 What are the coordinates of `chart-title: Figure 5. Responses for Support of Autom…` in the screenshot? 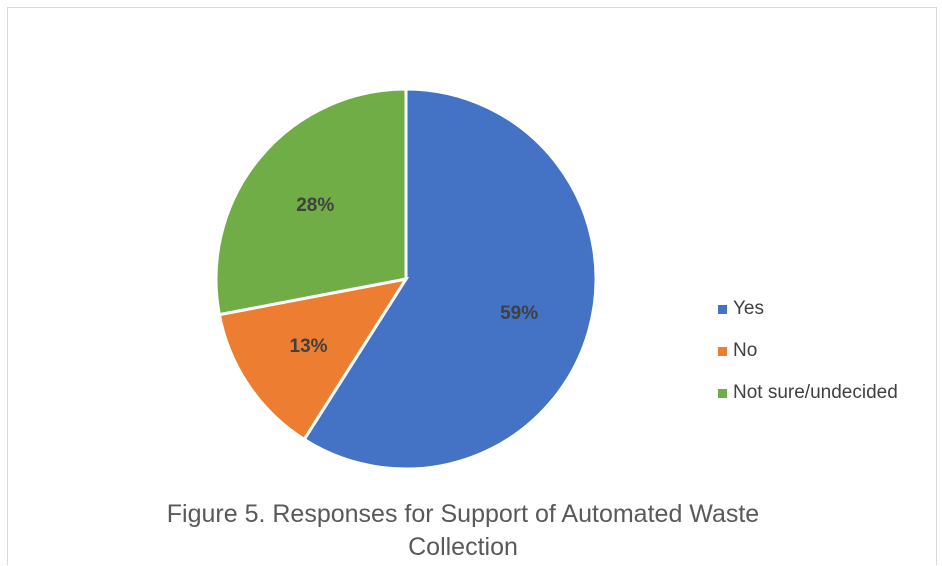 It's located at (463, 530).